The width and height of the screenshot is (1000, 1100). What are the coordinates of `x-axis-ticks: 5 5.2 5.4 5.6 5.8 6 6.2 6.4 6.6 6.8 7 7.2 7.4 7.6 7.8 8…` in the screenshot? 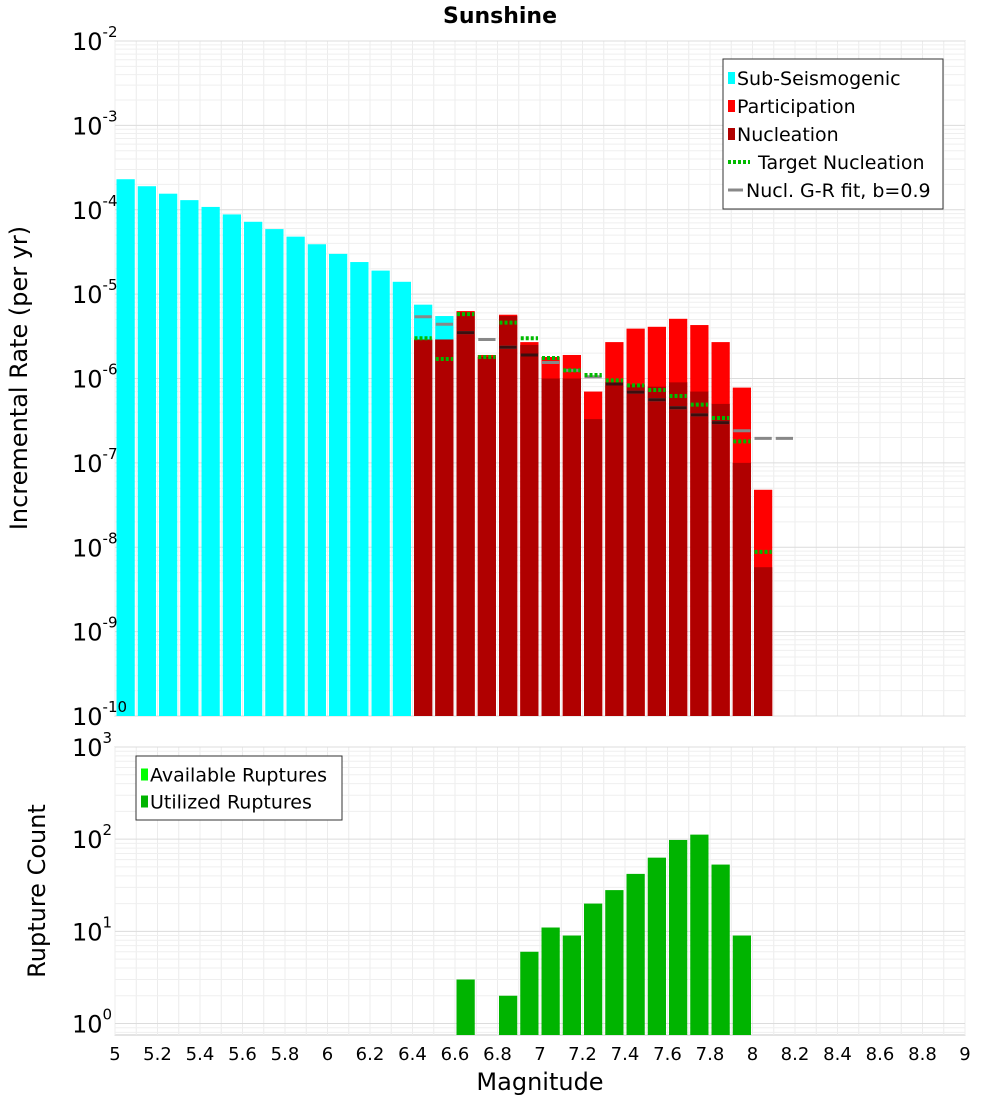 It's located at (539, 1054).